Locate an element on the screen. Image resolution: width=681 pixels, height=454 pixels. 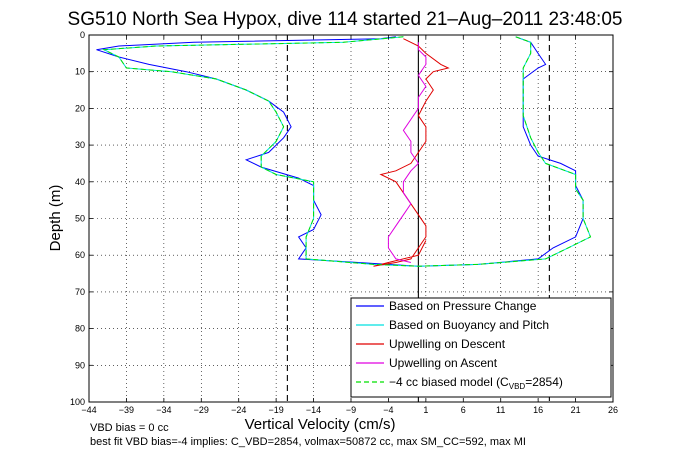
y-tick-label: 100 is located at coordinates (77, 402).